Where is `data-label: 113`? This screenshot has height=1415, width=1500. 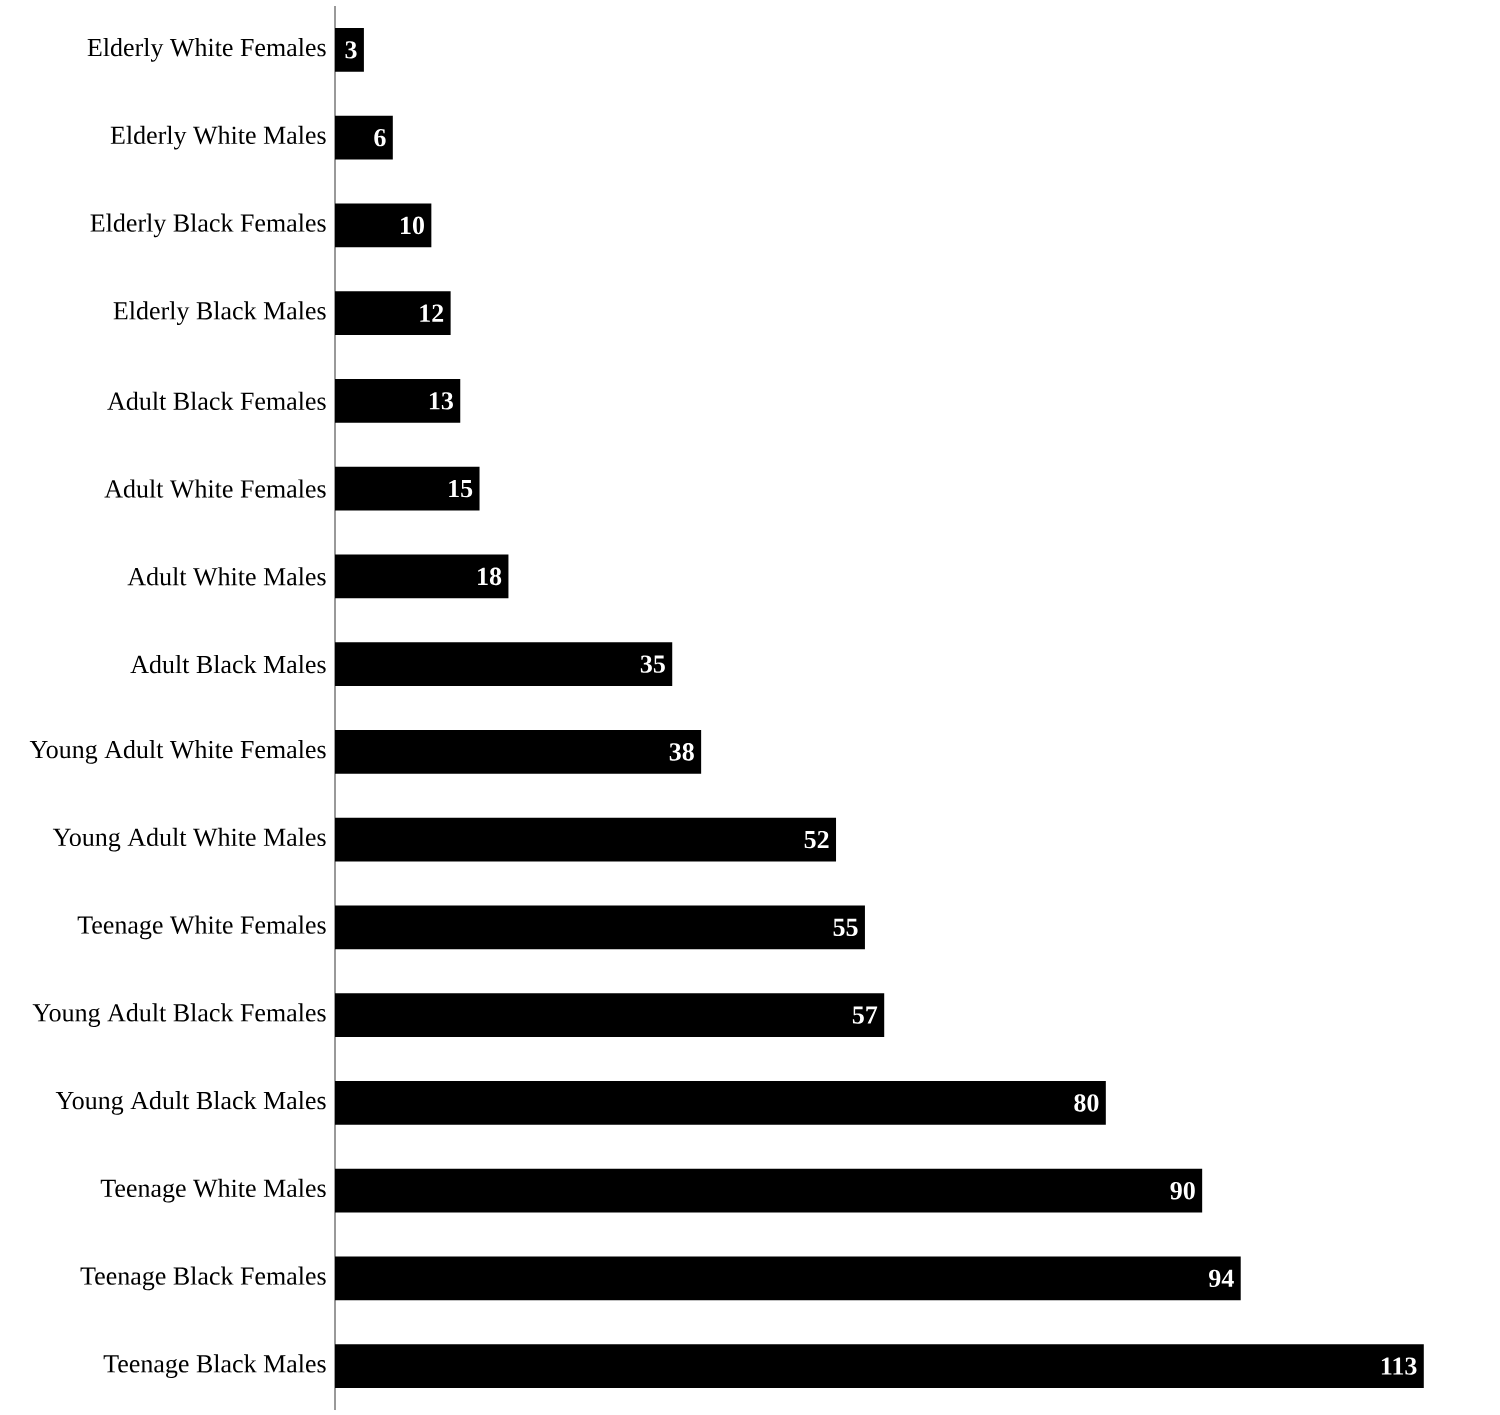
data-label: 113 is located at coordinates (1399, 1366).